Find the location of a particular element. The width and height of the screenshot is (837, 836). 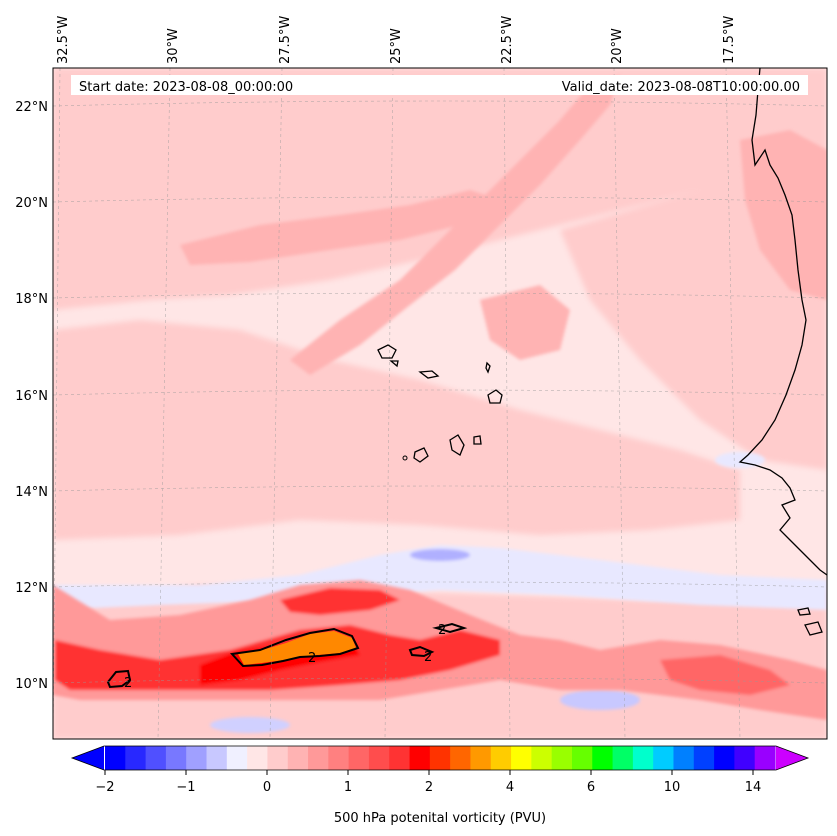

lon-label-30w: 30°W is located at coordinates (173, 46).